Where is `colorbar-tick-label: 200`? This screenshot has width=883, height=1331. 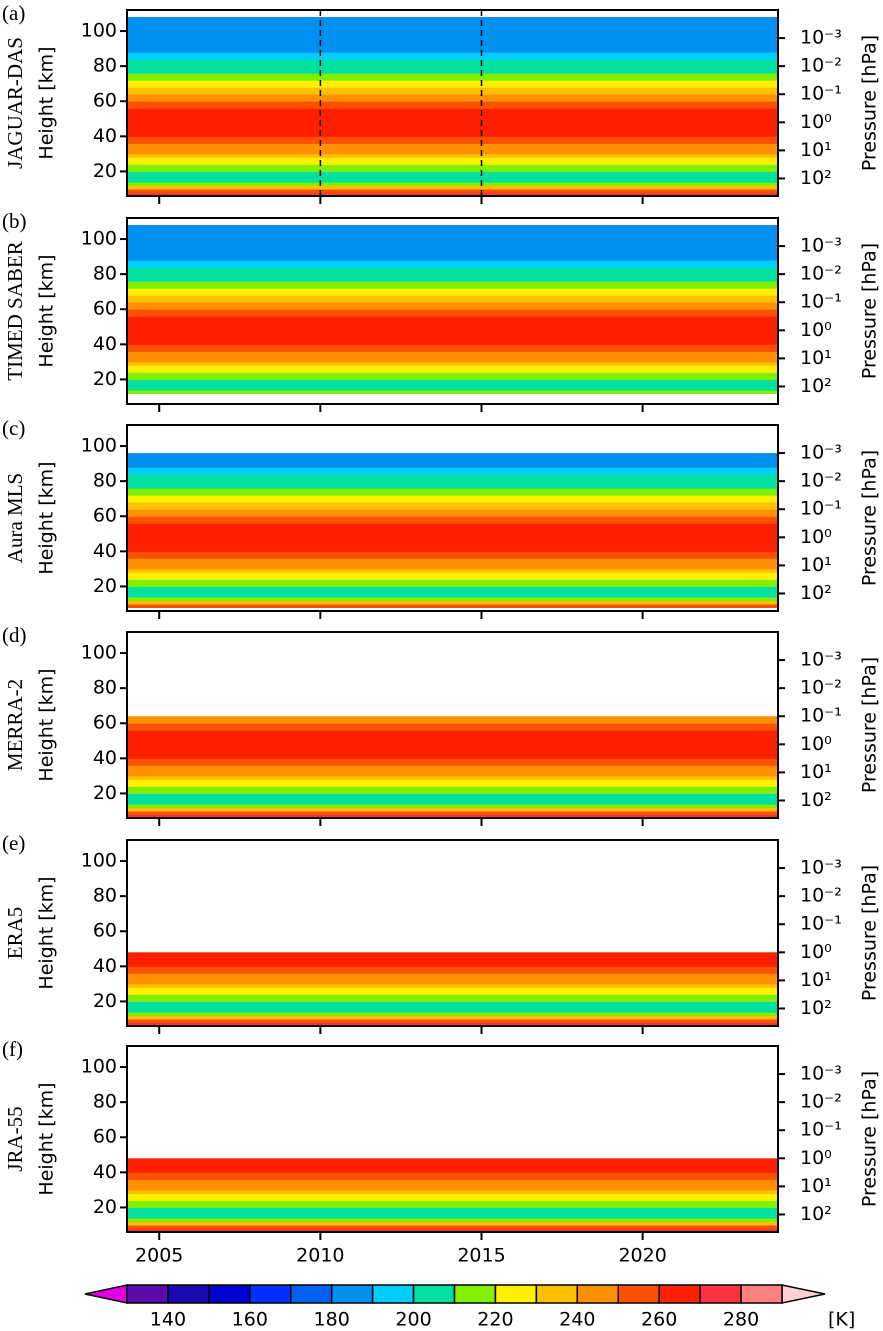 colorbar-tick-label: 200 is located at coordinates (413, 1320).